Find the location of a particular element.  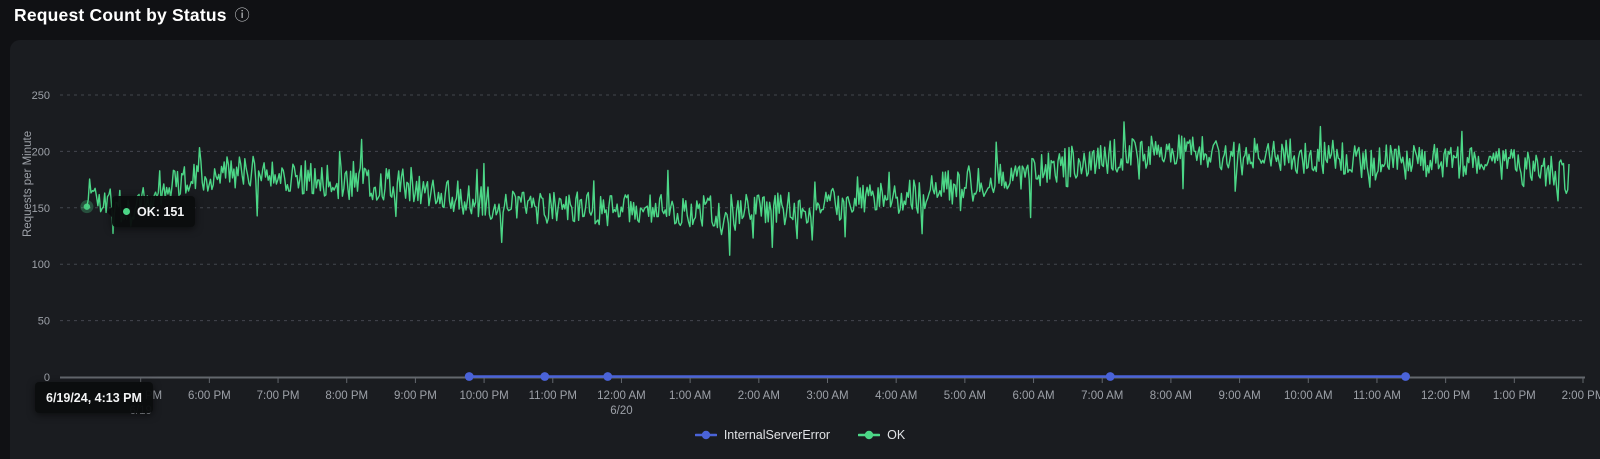

hover-tooltip-timestamp: 6/19/24, 4:13 PM is located at coordinates (94, 397).